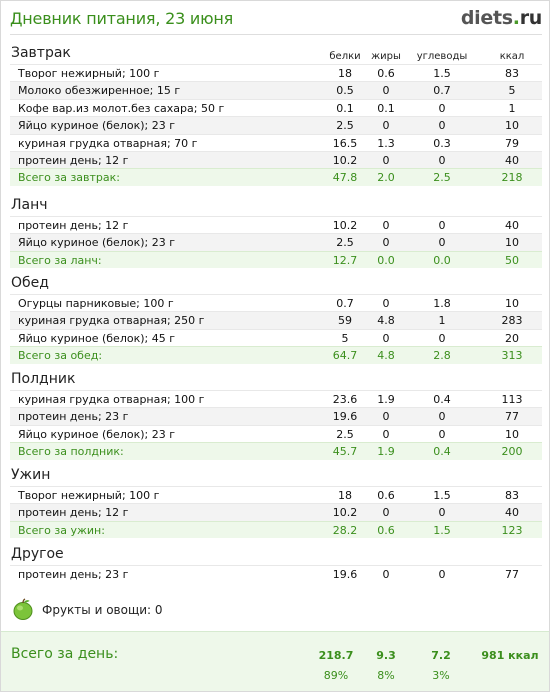 The width and height of the screenshot is (550, 692). I want to click on kcal-value: 5, so click(512, 91).